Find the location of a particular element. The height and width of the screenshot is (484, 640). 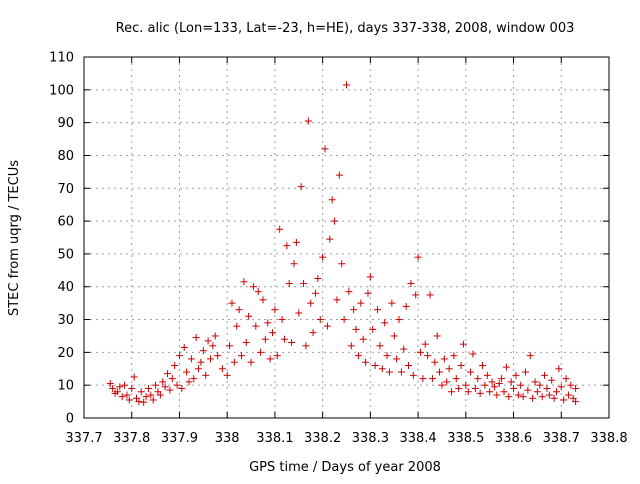

y-tick-label: 50 is located at coordinates (65, 254).